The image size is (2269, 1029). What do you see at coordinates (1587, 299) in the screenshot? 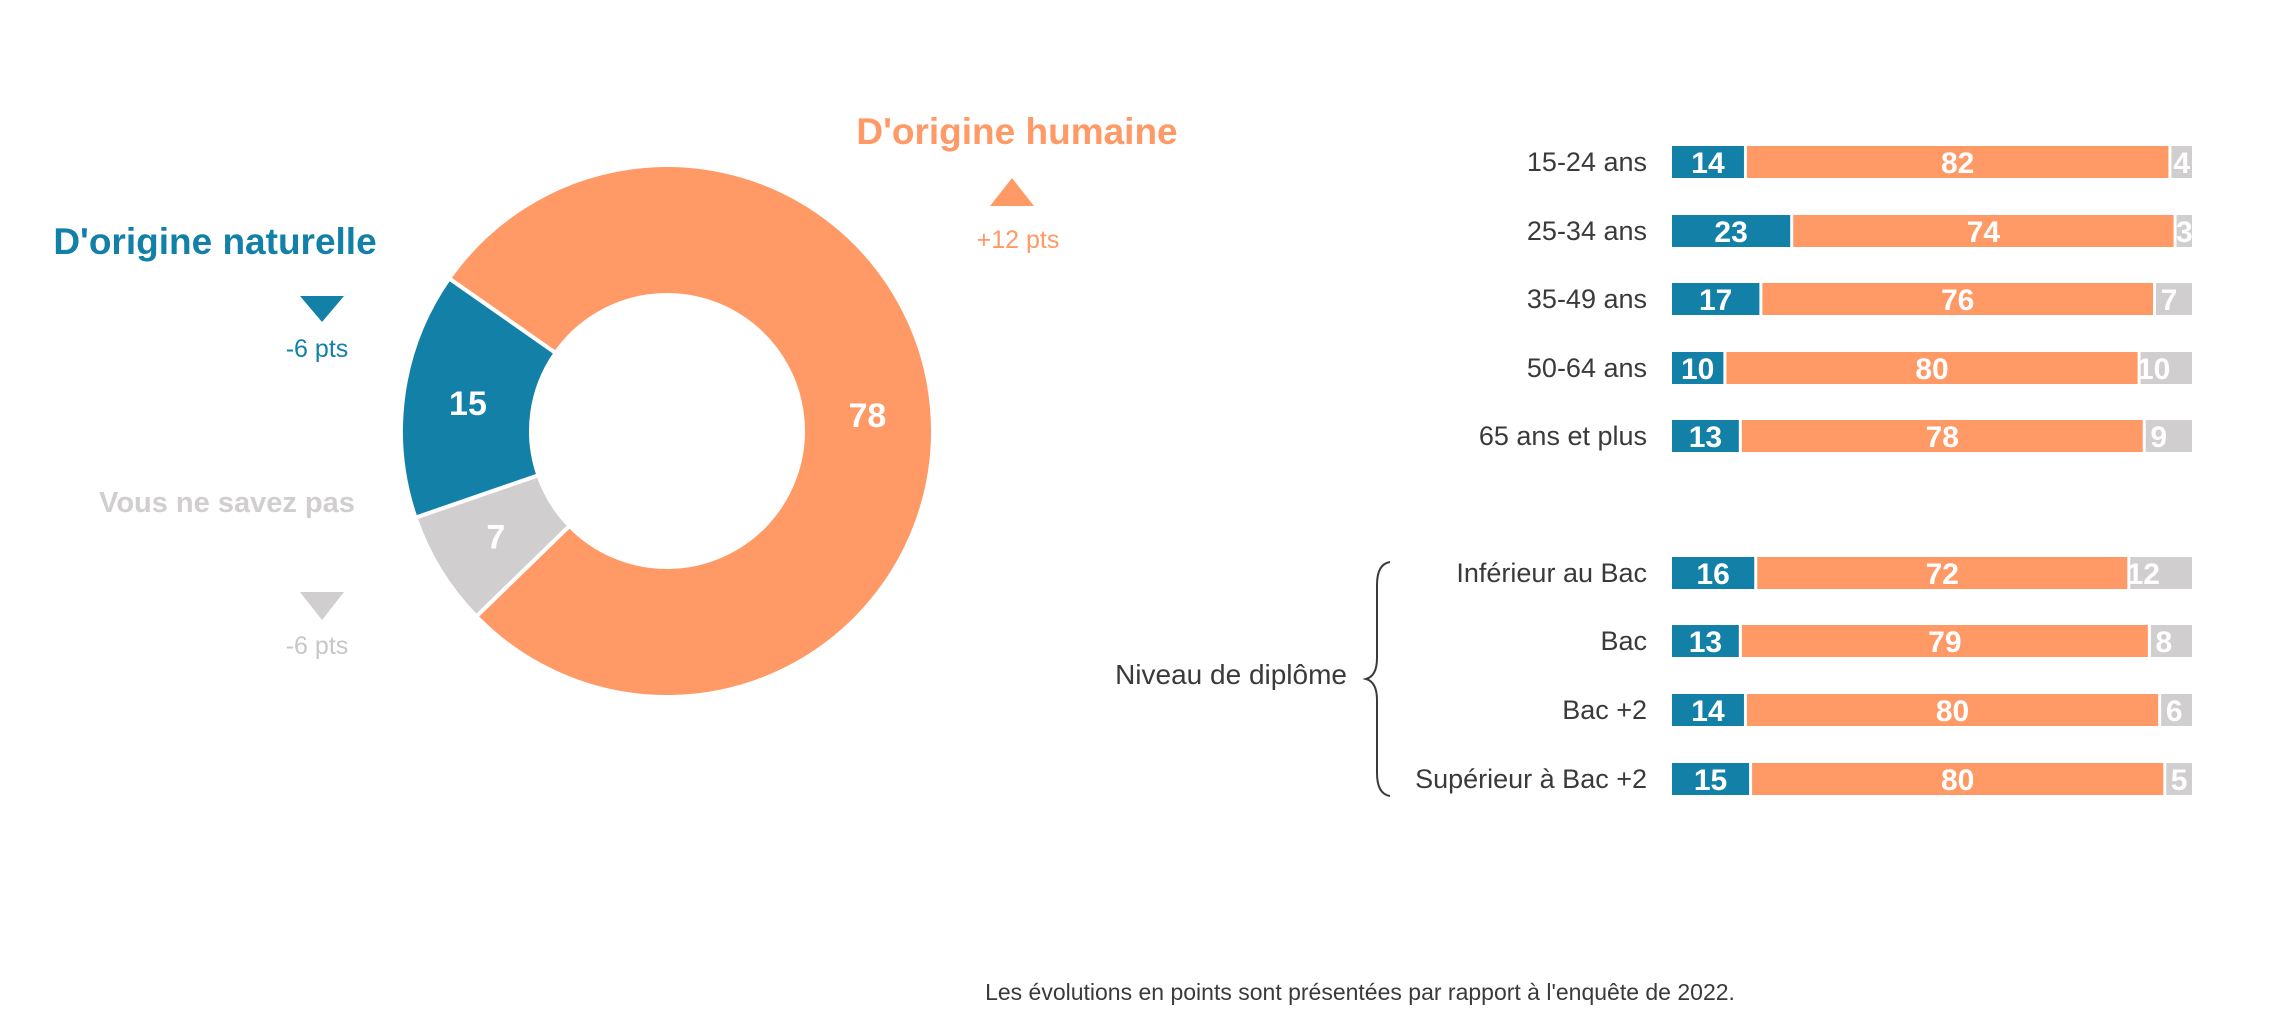
I see `category-label: 35-49 ans` at bounding box center [1587, 299].